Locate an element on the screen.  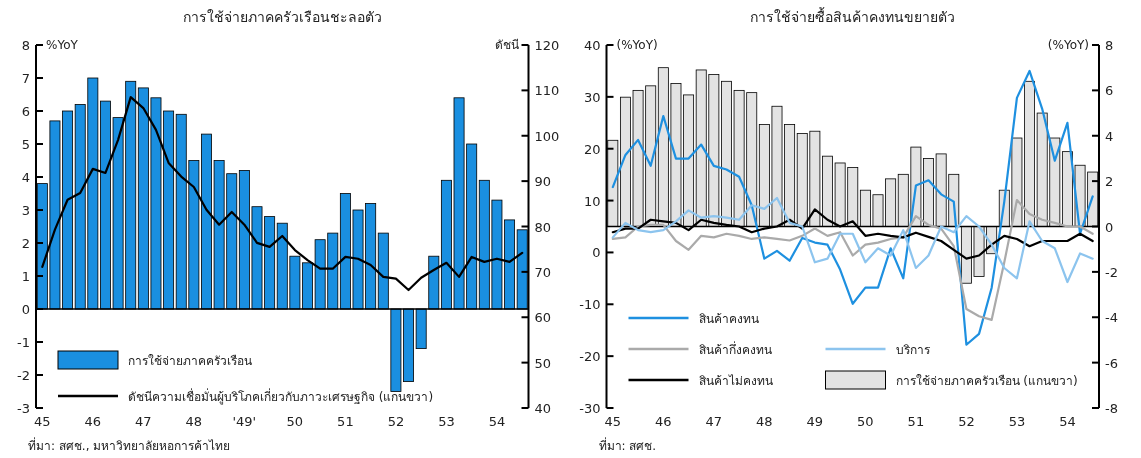
legend-label: สินค้าคงทน is located at coordinates (728, 319).